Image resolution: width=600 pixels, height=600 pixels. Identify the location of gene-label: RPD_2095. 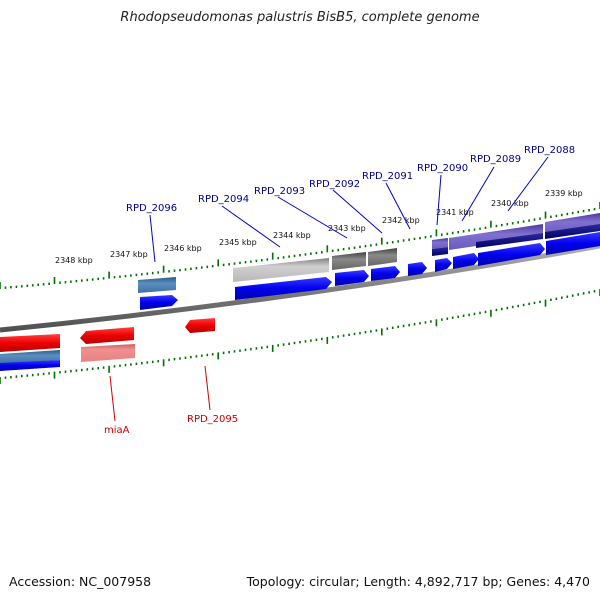
(212, 419).